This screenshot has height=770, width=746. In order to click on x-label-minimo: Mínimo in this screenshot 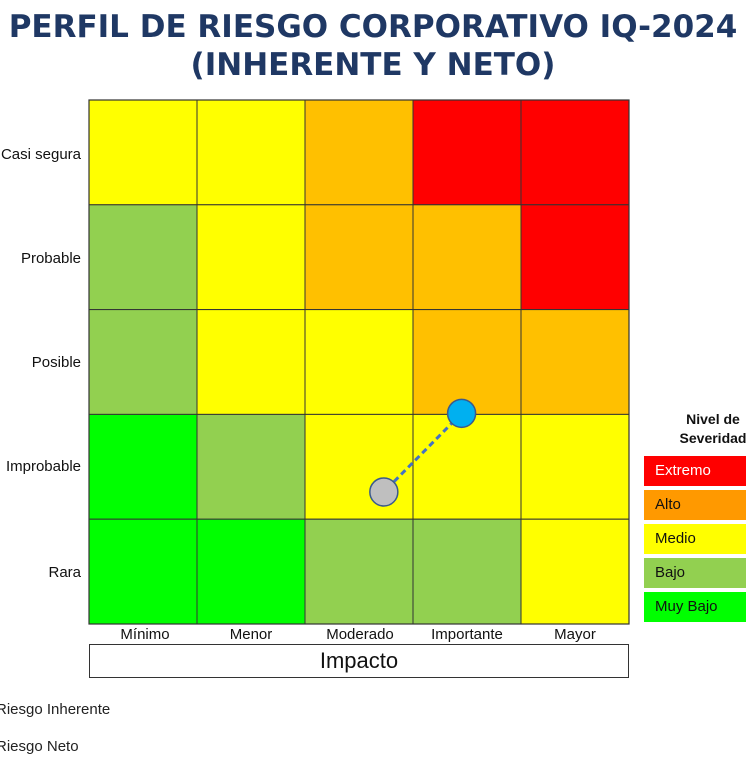, I will do `click(145, 634)`.